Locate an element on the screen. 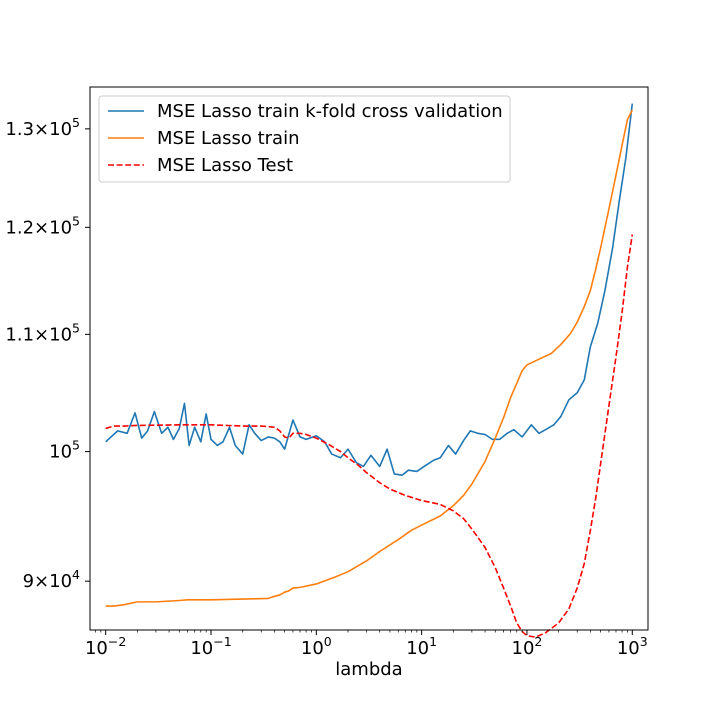 This screenshot has height=725, width=720. legend-box is located at coordinates (304, 139).